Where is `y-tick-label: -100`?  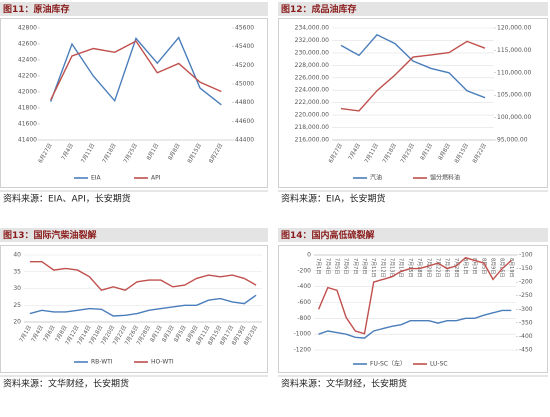
y-tick-label: -100 is located at coordinates (526, 255).